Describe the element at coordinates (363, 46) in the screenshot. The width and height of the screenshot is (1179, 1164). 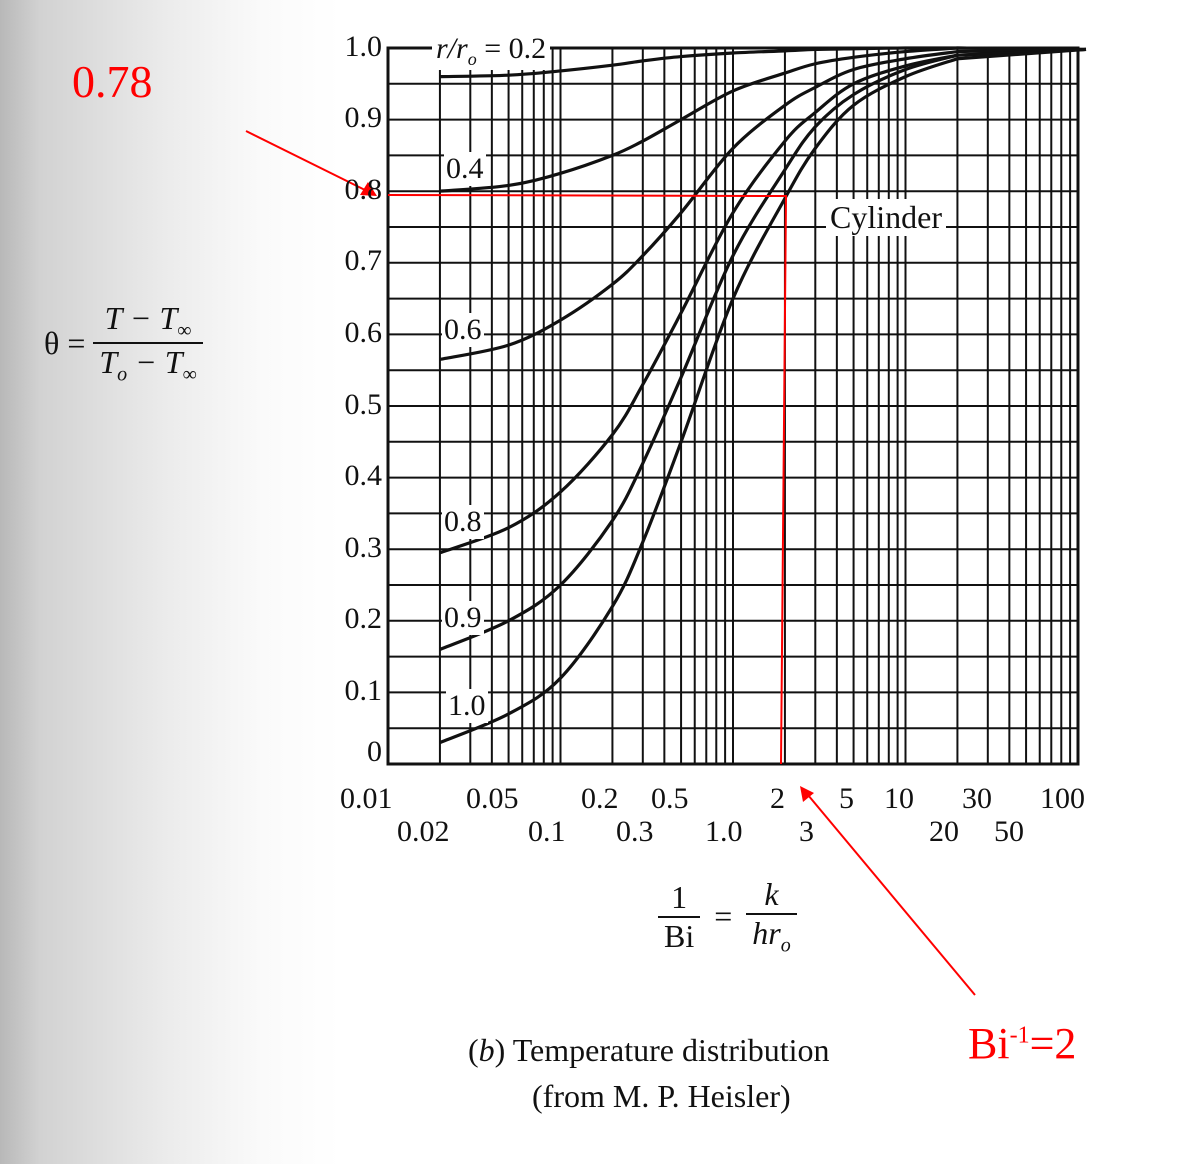
I see `ytick: 1.0` at that location.